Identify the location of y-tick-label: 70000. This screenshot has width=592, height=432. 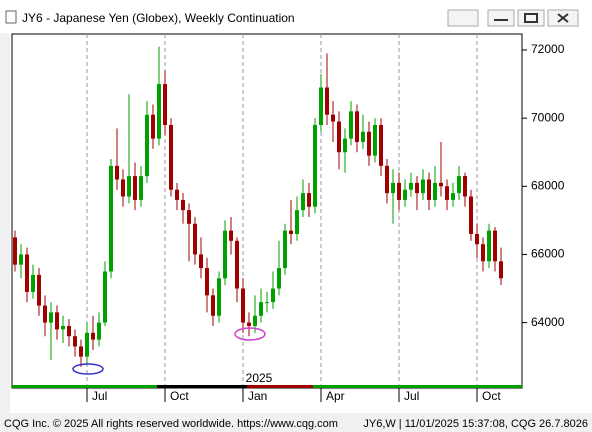
(548, 117).